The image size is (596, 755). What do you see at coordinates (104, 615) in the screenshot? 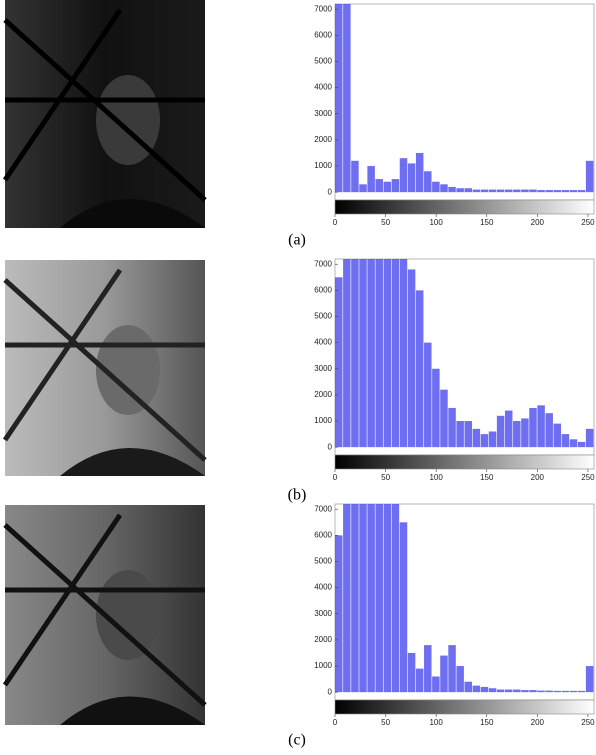
I see `photo-c` at bounding box center [104, 615].